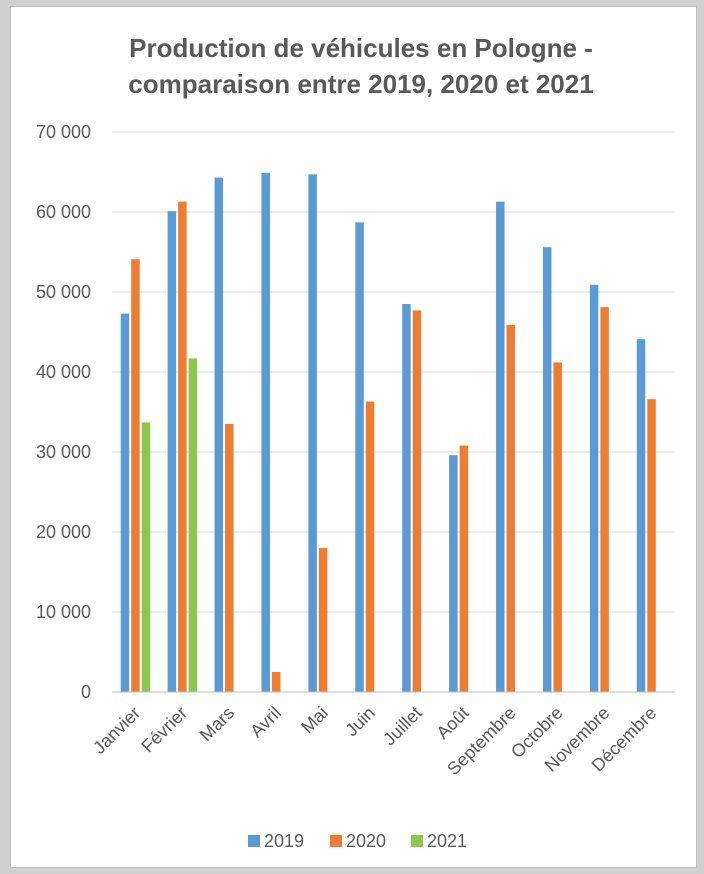  Describe the element at coordinates (265, 722) in the screenshot. I see `x-tick-label: Avril` at that location.